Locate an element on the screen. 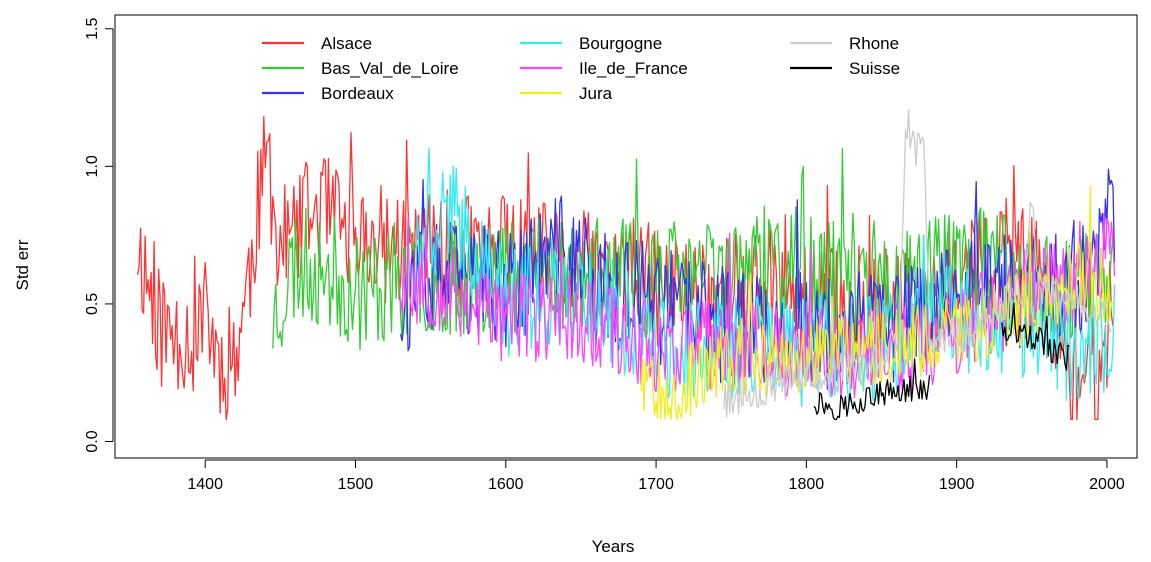  legend-label-bordeaux: Bordeaux is located at coordinates (357, 93).